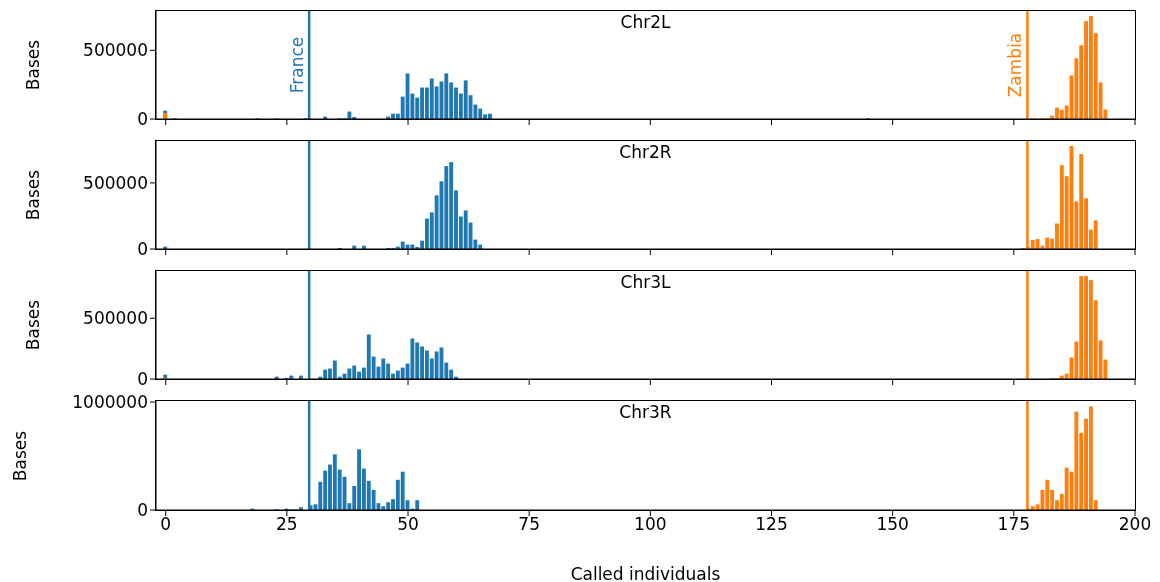  What do you see at coordinates (645, 412) in the screenshot?
I see `chart-title: Chr3R` at bounding box center [645, 412].